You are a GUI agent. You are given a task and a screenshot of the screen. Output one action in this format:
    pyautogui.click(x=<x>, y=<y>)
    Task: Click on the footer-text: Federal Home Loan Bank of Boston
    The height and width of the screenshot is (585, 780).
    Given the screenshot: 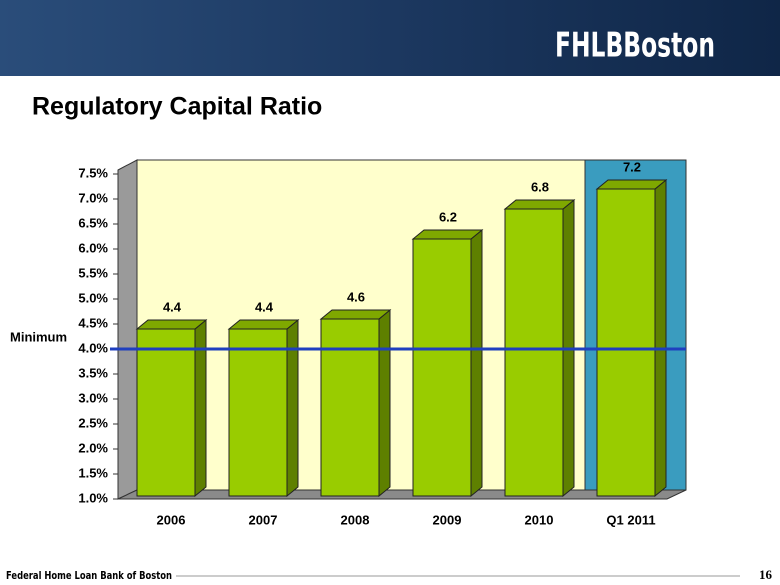 What is the action you would take?
    pyautogui.click(x=89, y=575)
    